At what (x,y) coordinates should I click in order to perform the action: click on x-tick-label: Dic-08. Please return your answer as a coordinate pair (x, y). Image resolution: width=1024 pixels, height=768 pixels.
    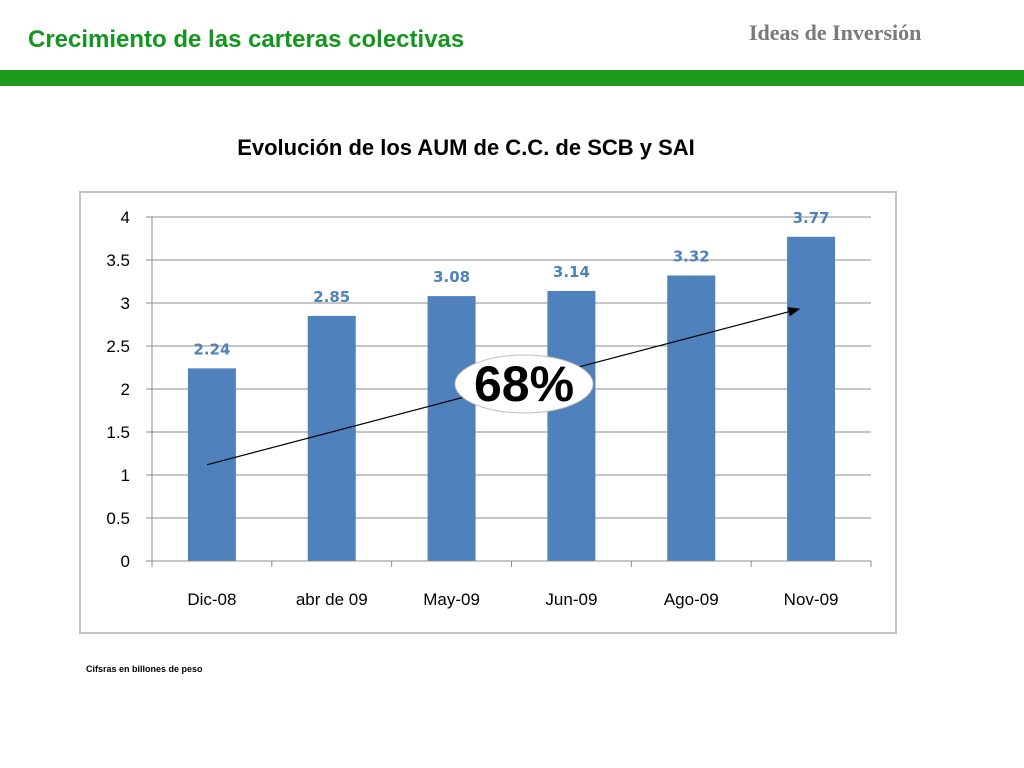
    Looking at the image, I should click on (211, 599).